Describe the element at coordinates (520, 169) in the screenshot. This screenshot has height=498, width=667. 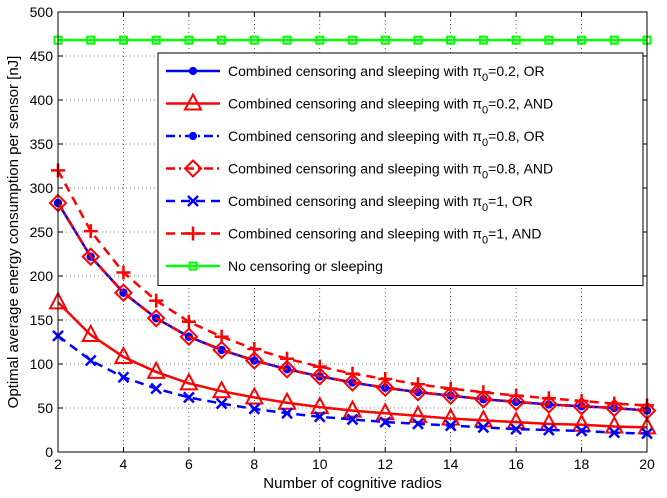
I see `legend-label-suffix: =0.8, AND` at that location.